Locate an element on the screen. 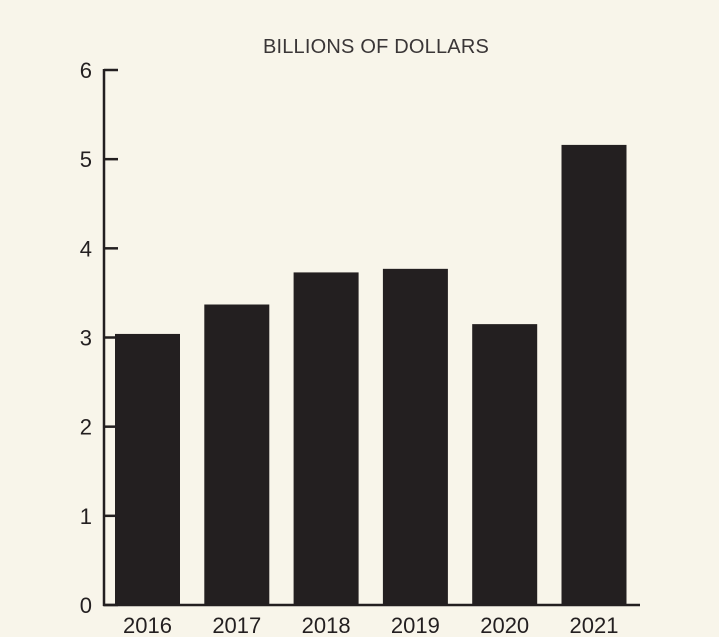 The height and width of the screenshot is (637, 719). x-tick-label: 2016 is located at coordinates (147, 625).